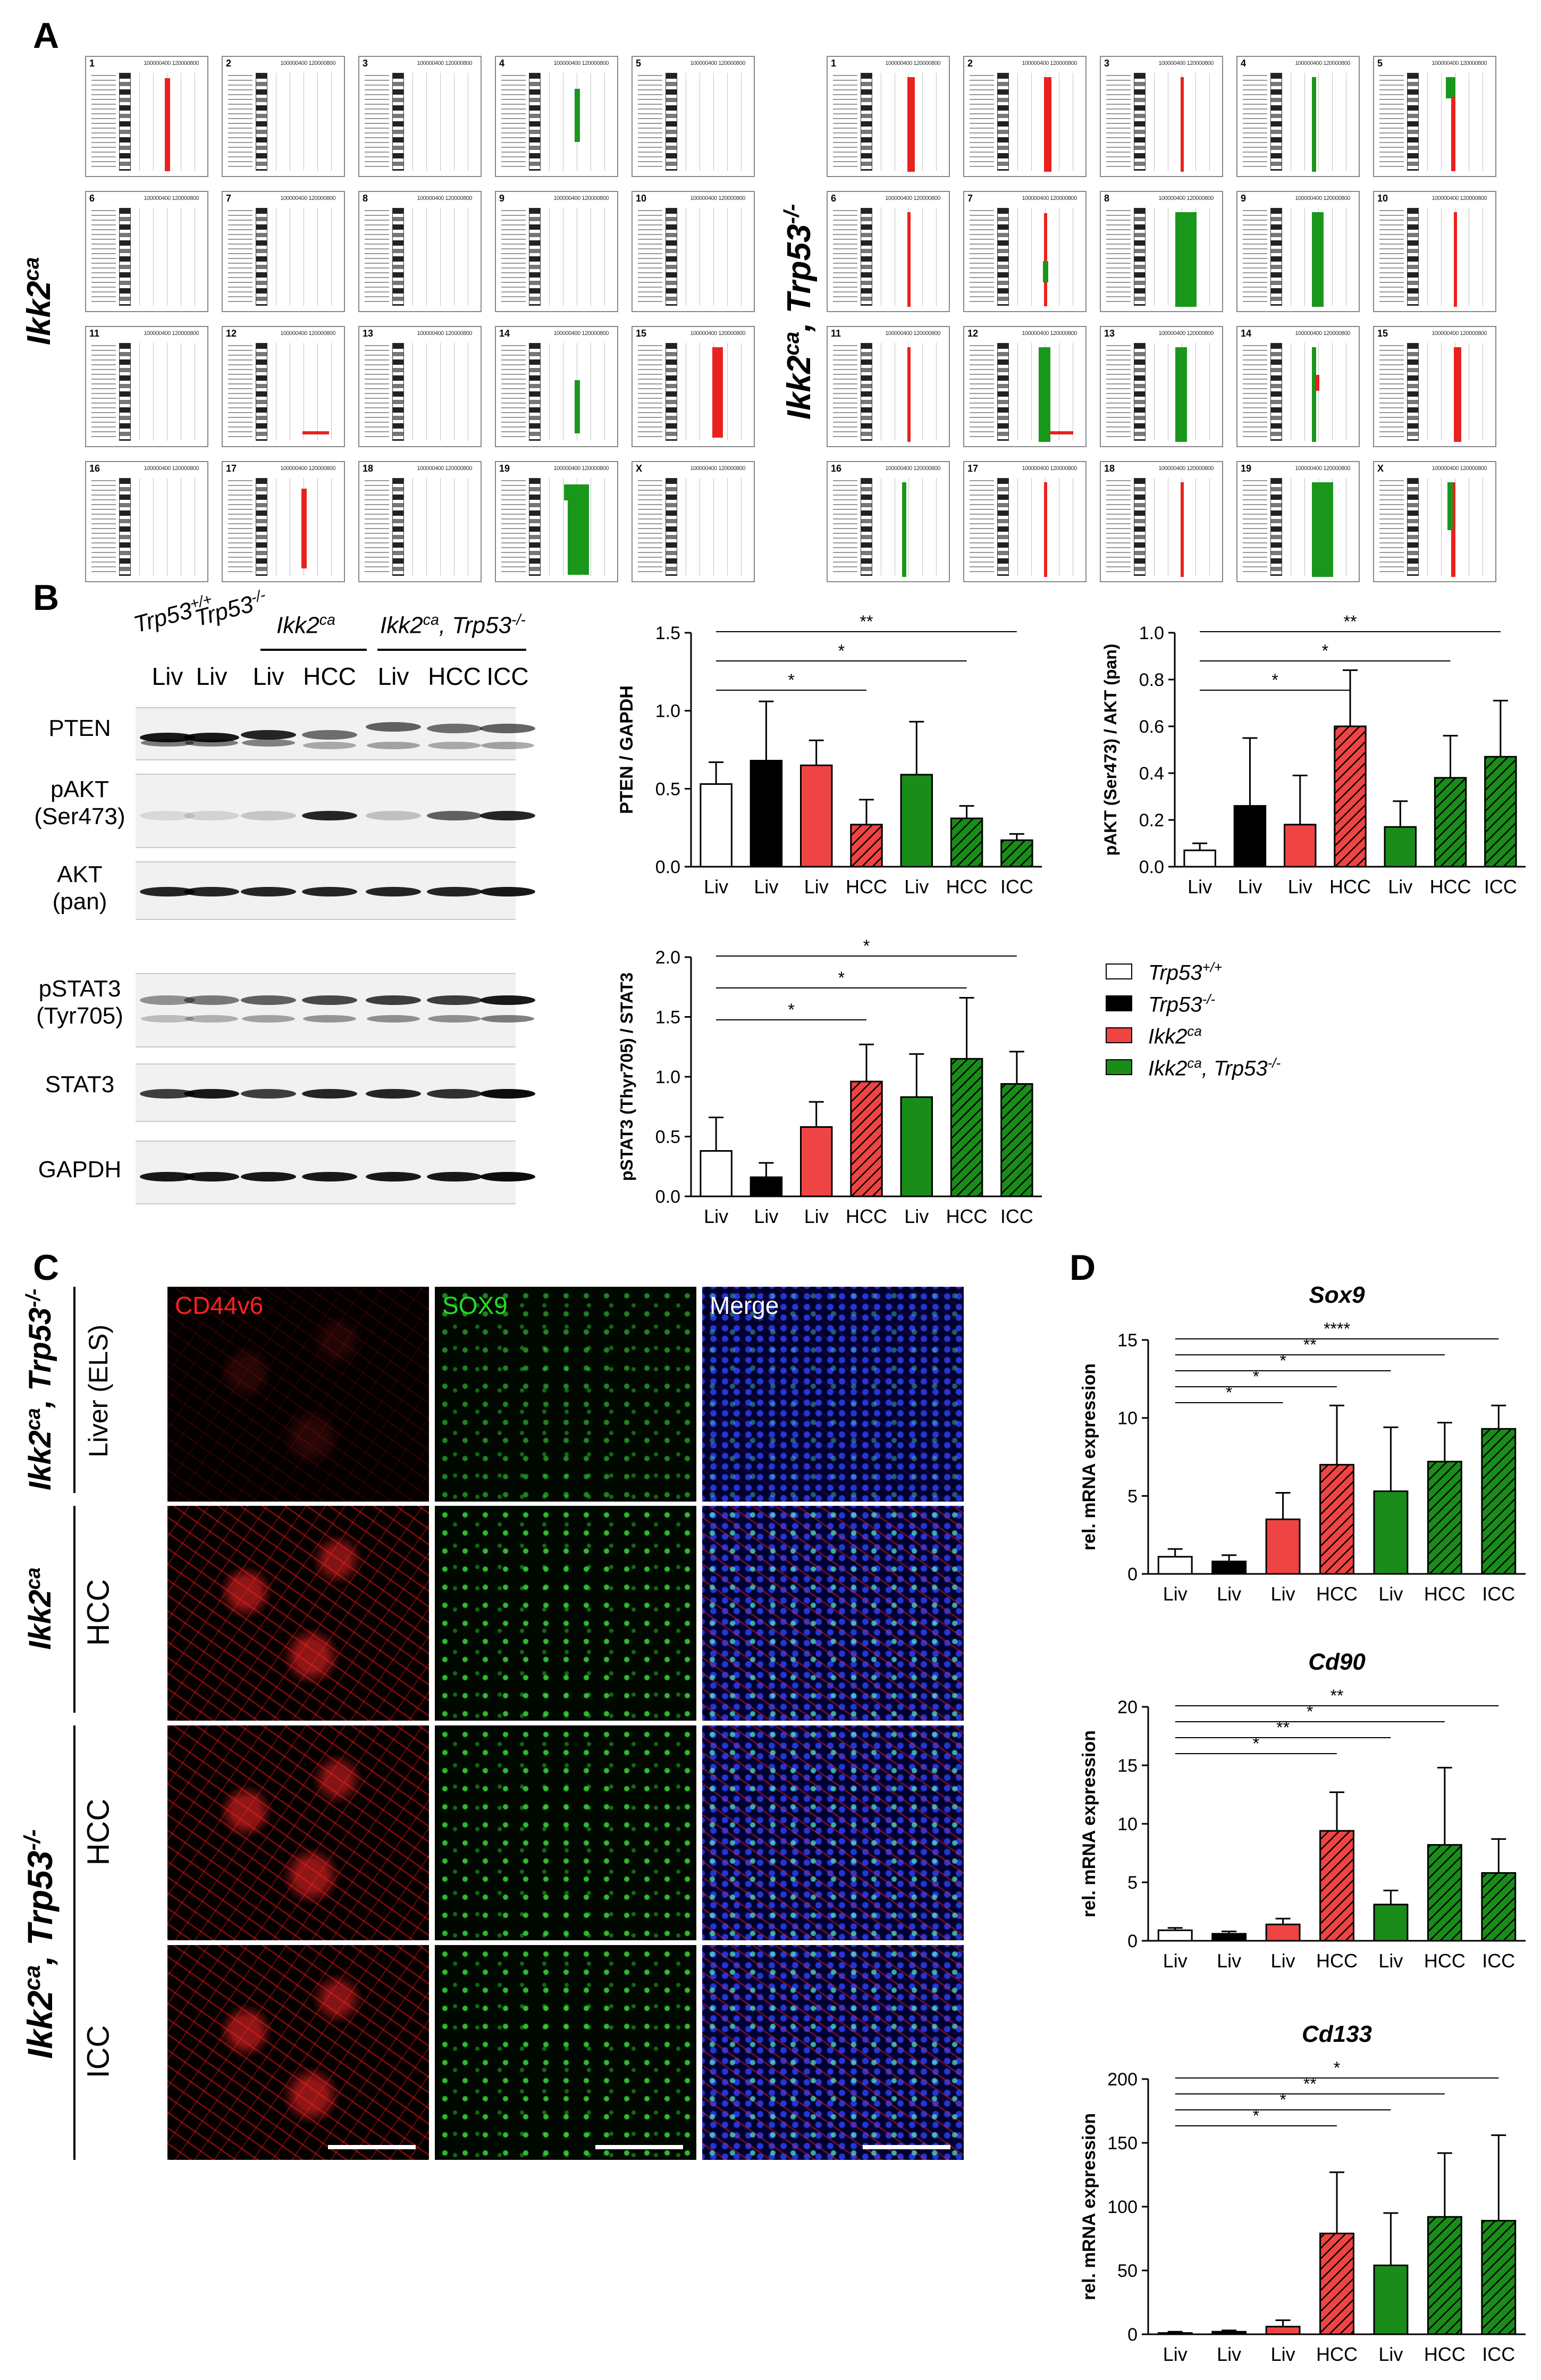  Describe the element at coordinates (231, 333) in the screenshot. I see `chromosome-number: 12` at that location.